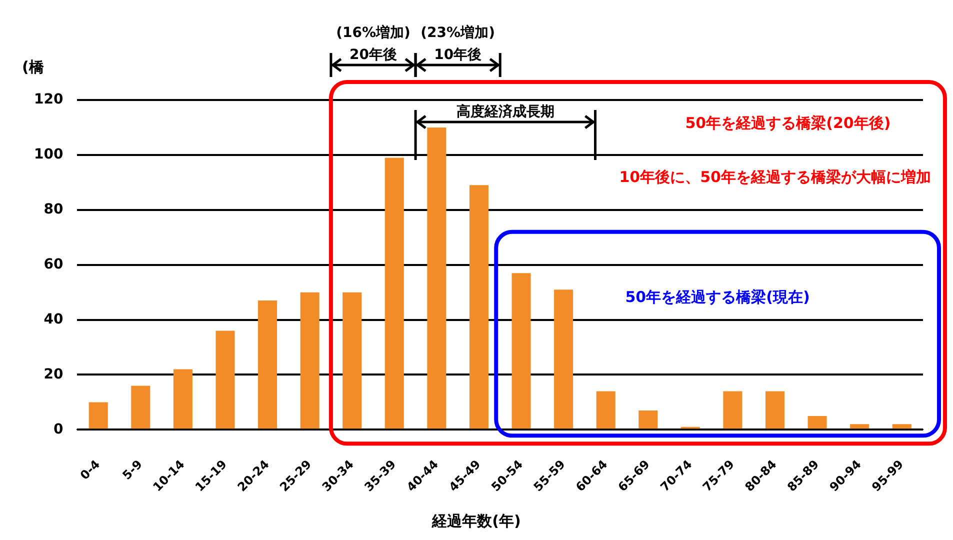 The image size is (953, 540). What do you see at coordinates (132, 469) in the screenshot?
I see `x-tick-label: 5-9` at bounding box center [132, 469].